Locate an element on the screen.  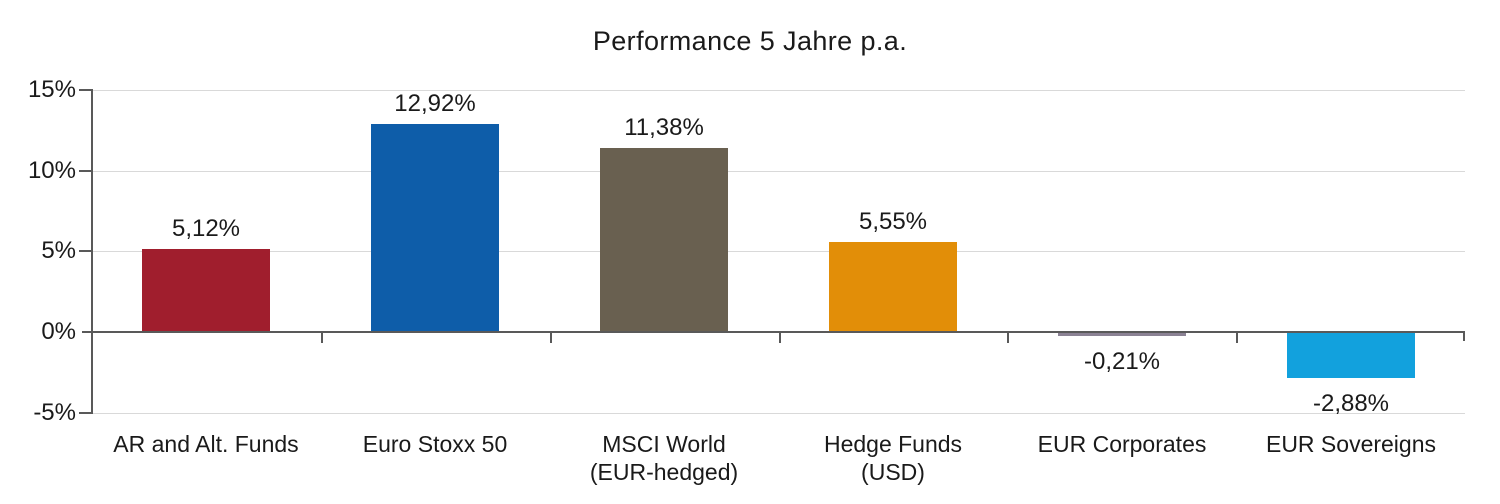
category-label-euro-stoxx-50: Euro Stoxx 50 is located at coordinates (435, 444).